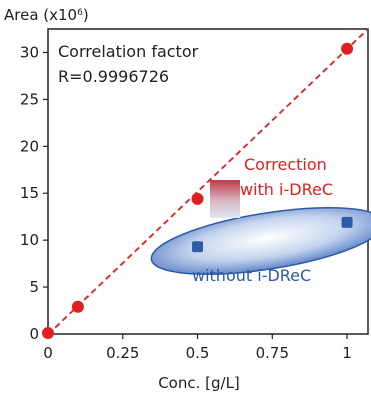 Image resolution: width=371 pixels, height=397 pixels. Describe the element at coordinates (347, 353) in the screenshot. I see `x-tick-label: 1` at that location.